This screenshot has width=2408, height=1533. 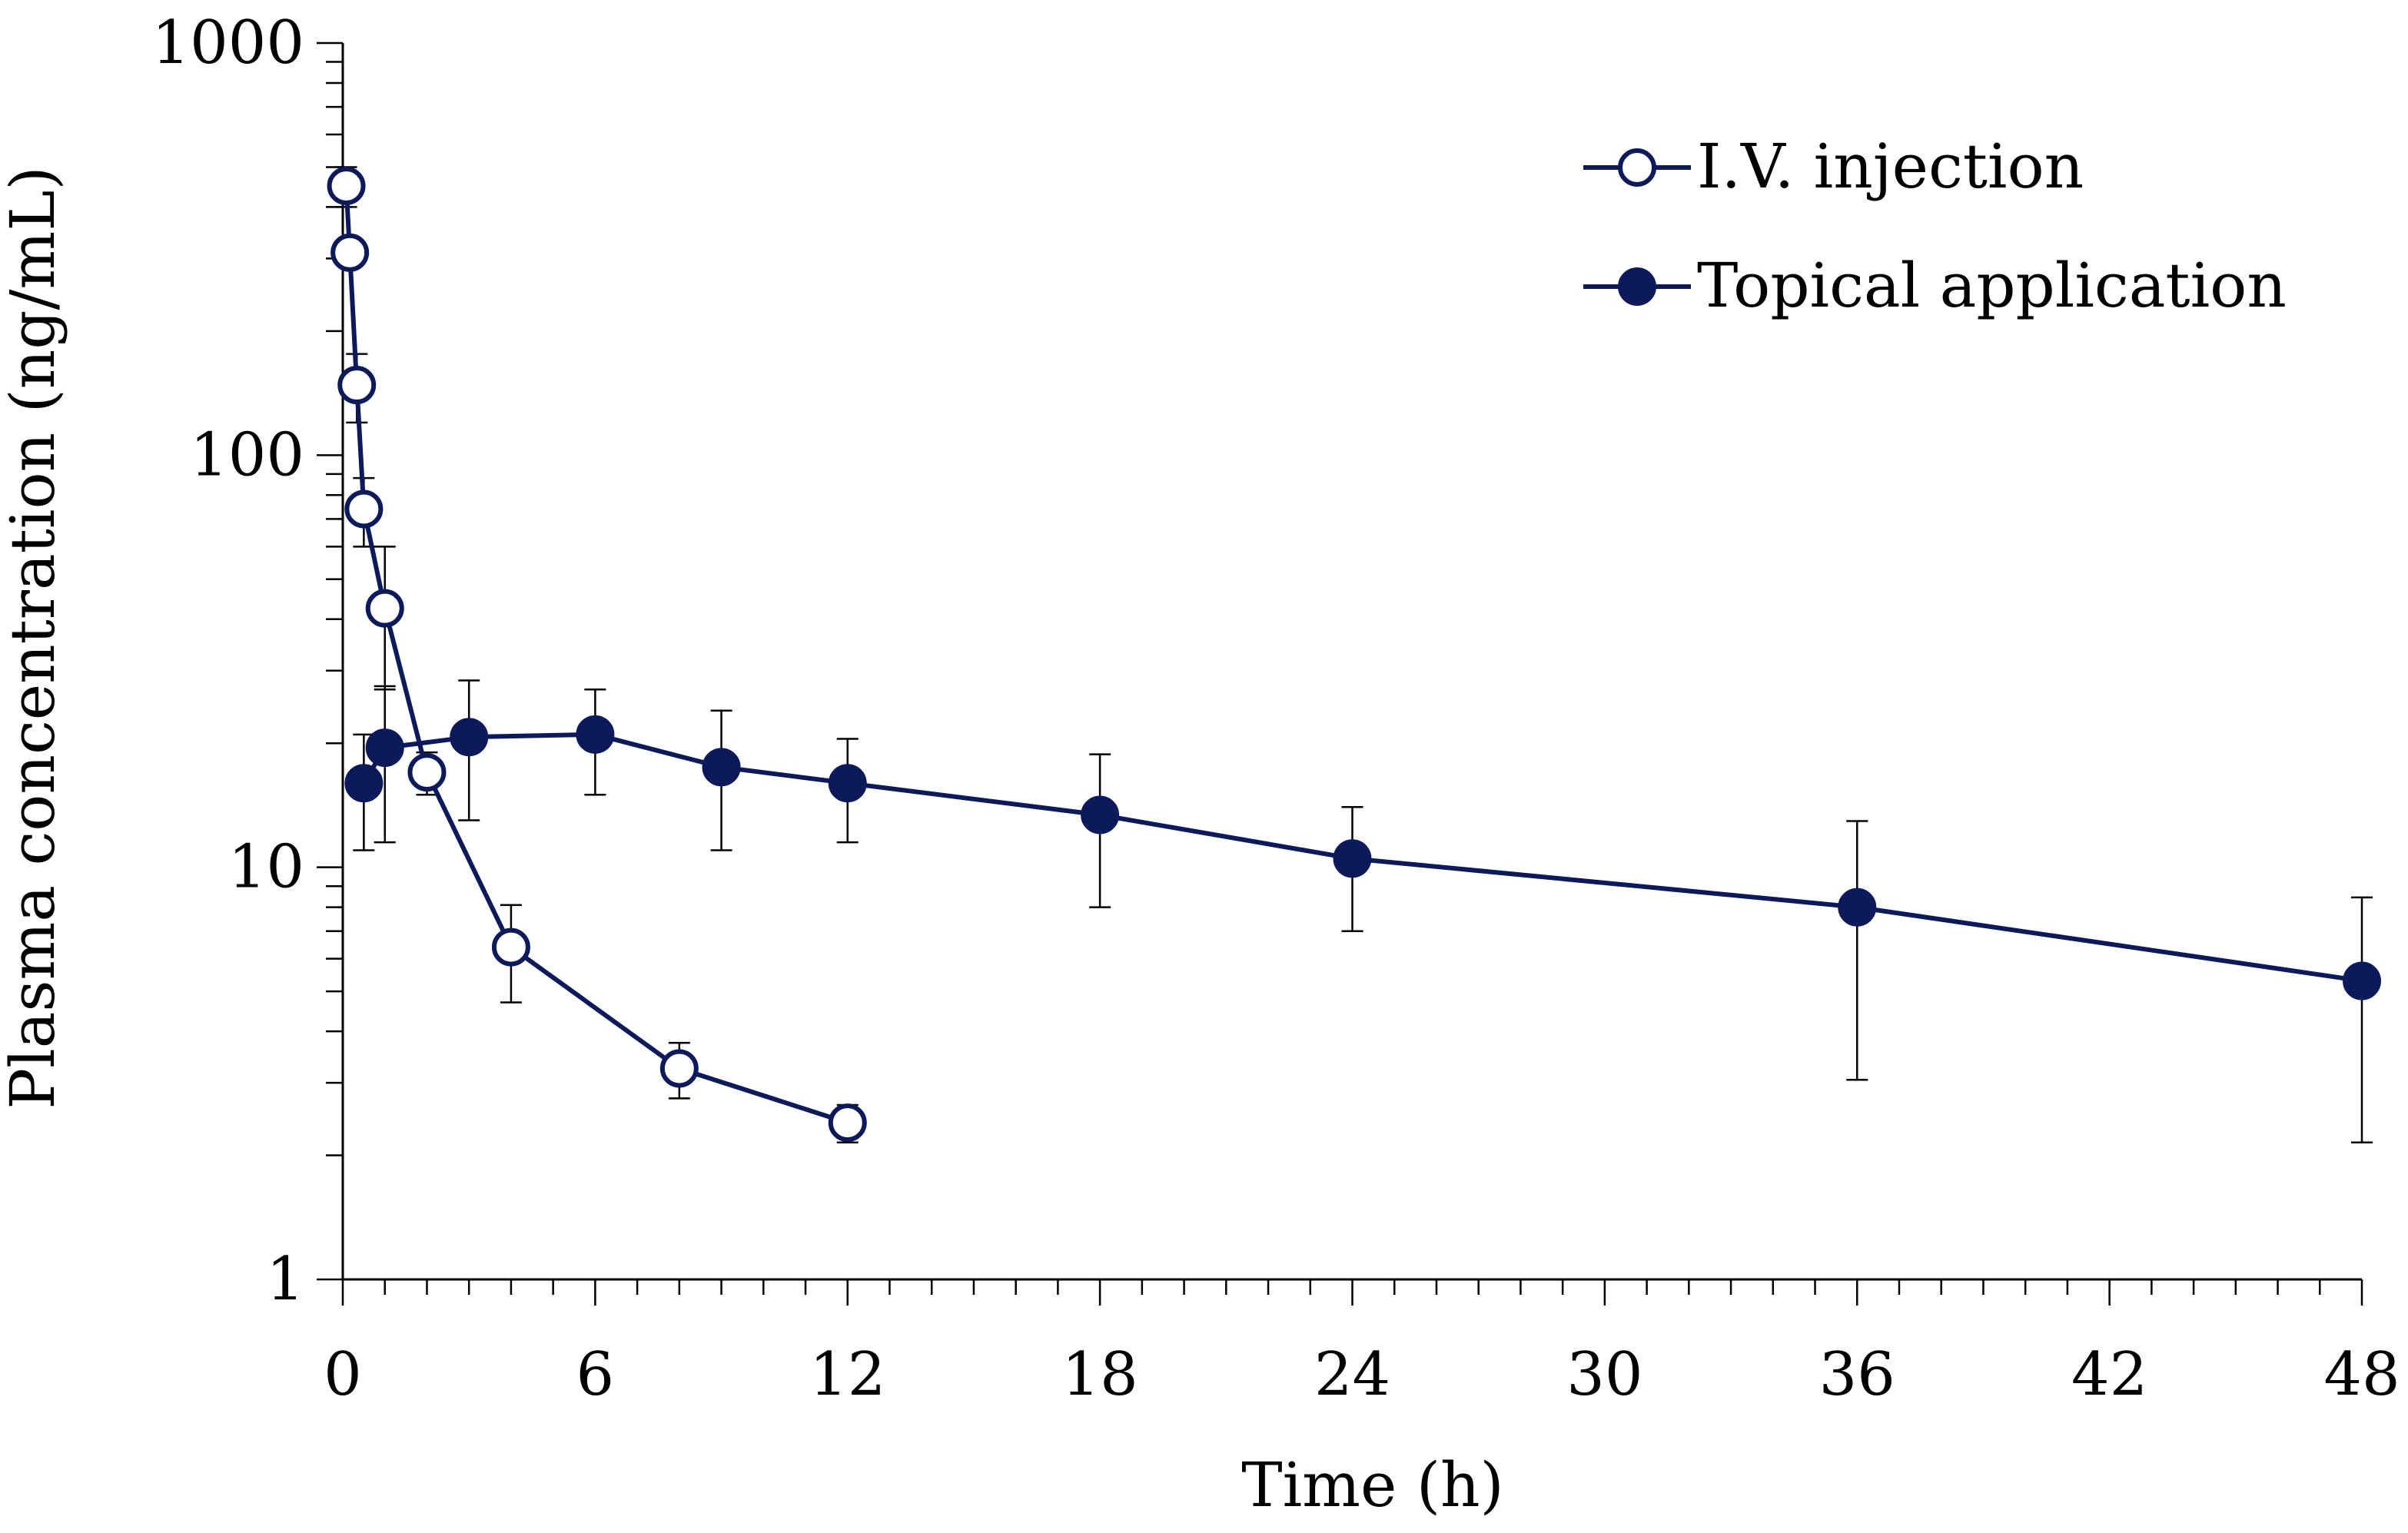 What do you see at coordinates (1372, 1485) in the screenshot?
I see `x-axis-title: Time (h)` at bounding box center [1372, 1485].